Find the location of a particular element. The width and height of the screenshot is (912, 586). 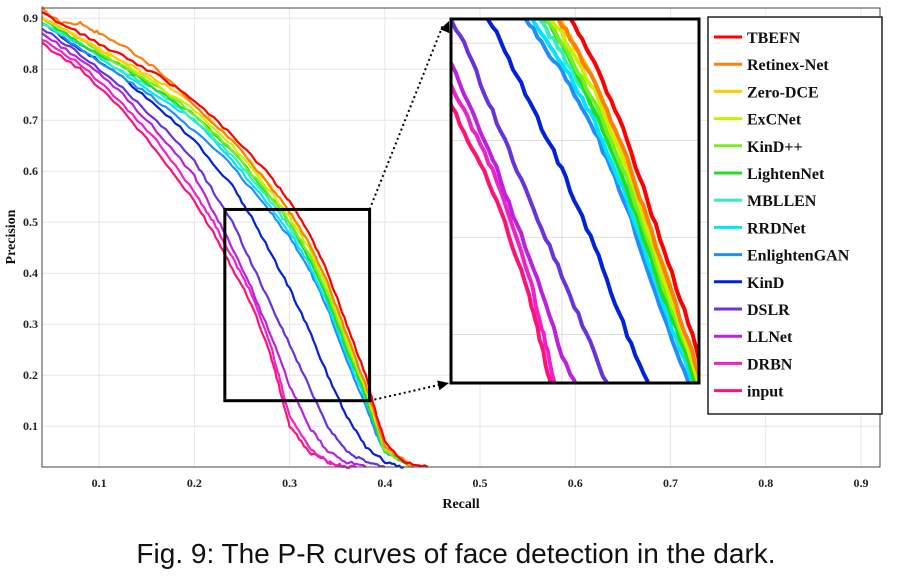

y-tick-label: 0.2 is located at coordinates (30, 375).